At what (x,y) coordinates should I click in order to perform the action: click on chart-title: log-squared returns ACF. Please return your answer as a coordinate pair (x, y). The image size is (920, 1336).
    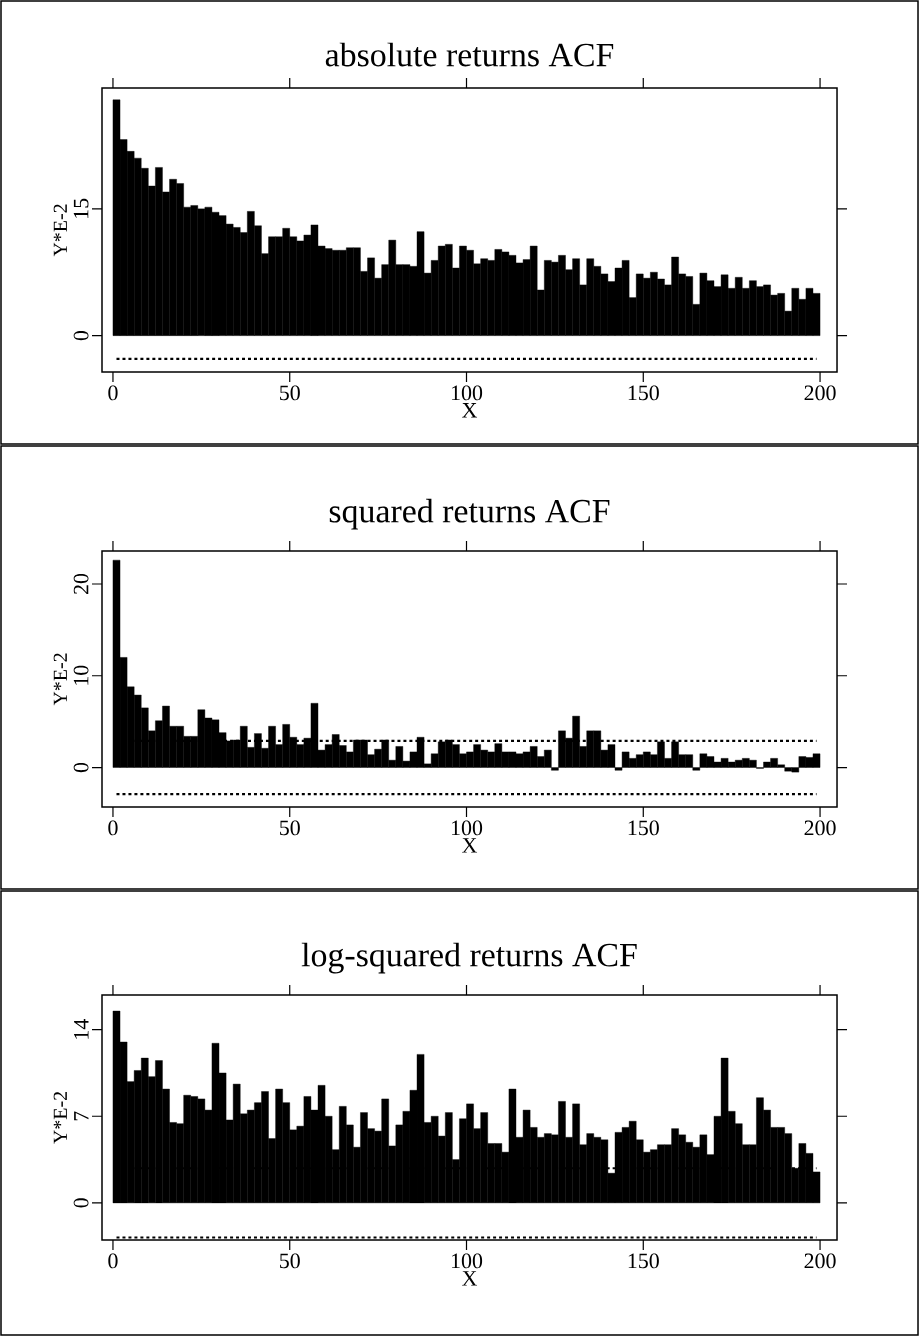
    Looking at the image, I should click on (469, 958).